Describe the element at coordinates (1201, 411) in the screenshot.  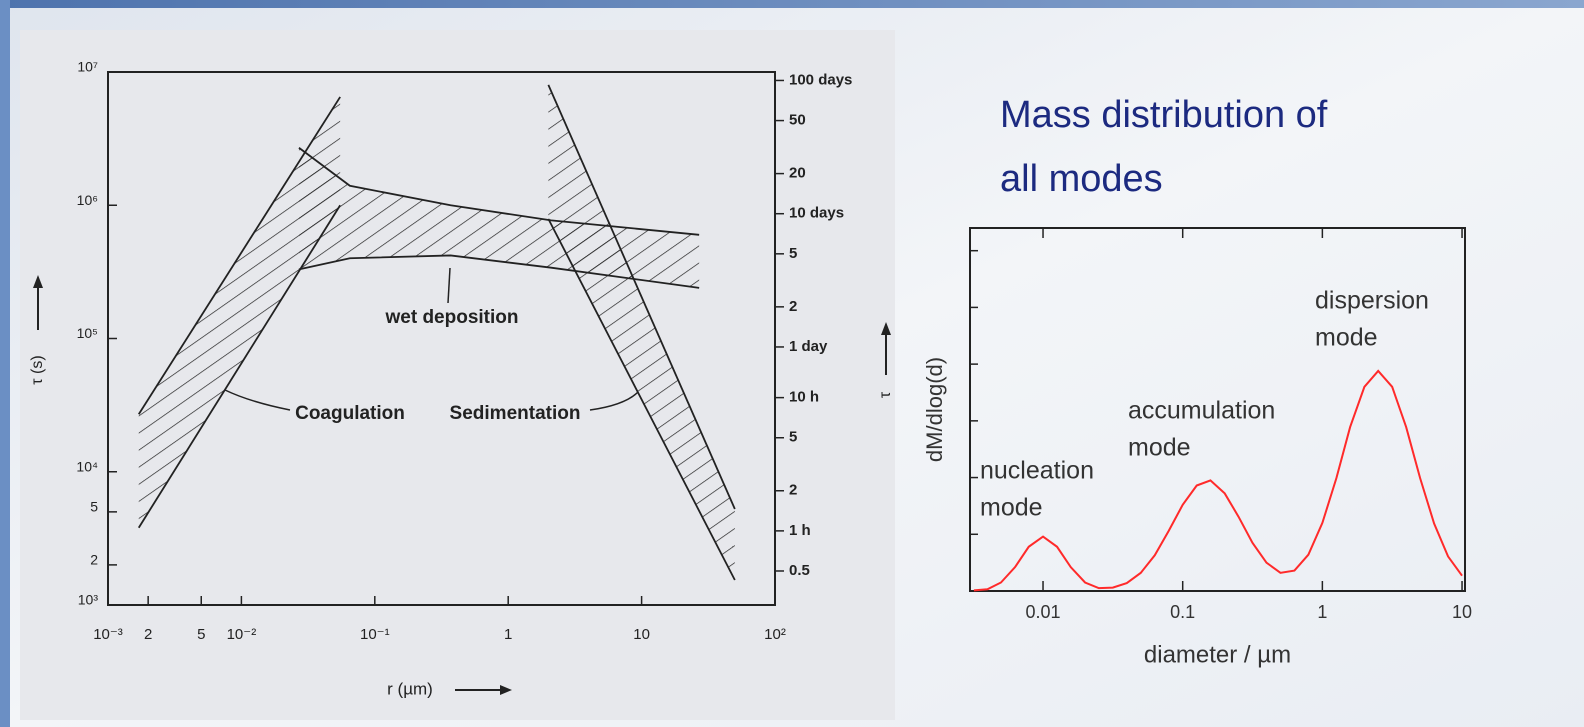
I see `mode-annotation: accumulation` at that location.